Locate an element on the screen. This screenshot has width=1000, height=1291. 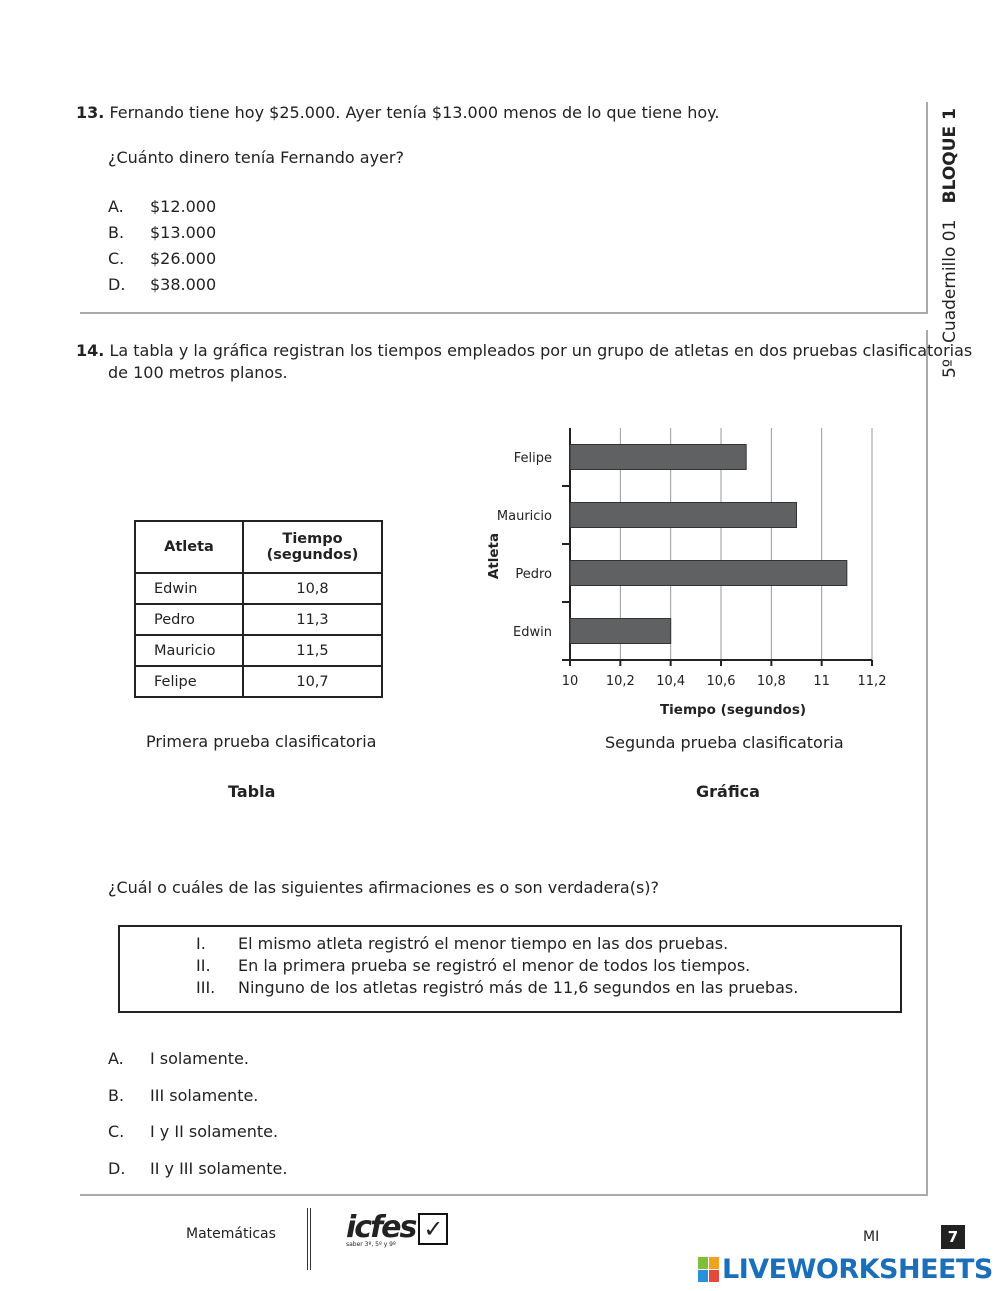
cell: Mauricio is located at coordinates (189, 650).